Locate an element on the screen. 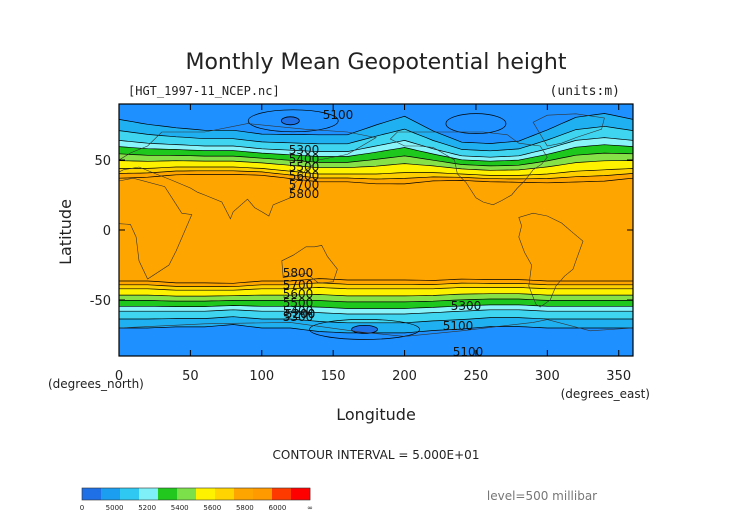 Image resolution: width=752 pixels, height=532 pixels. colorbar-label: 5800 is located at coordinates (245, 508).